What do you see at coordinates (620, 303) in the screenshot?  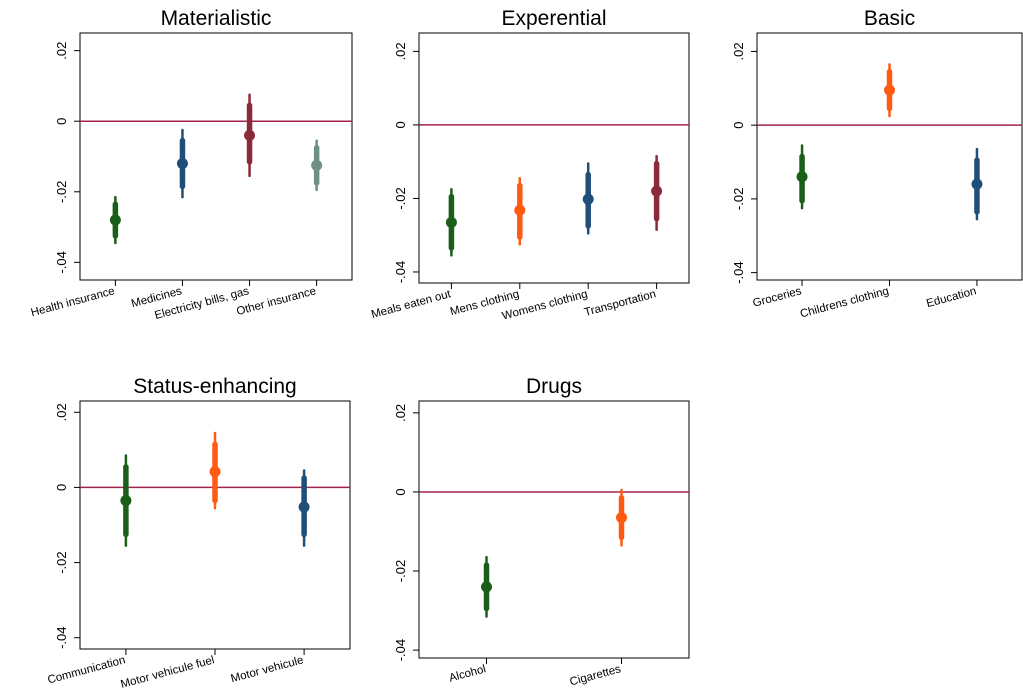 I see `x-tick-label-transportation: Transportation` at bounding box center [620, 303].